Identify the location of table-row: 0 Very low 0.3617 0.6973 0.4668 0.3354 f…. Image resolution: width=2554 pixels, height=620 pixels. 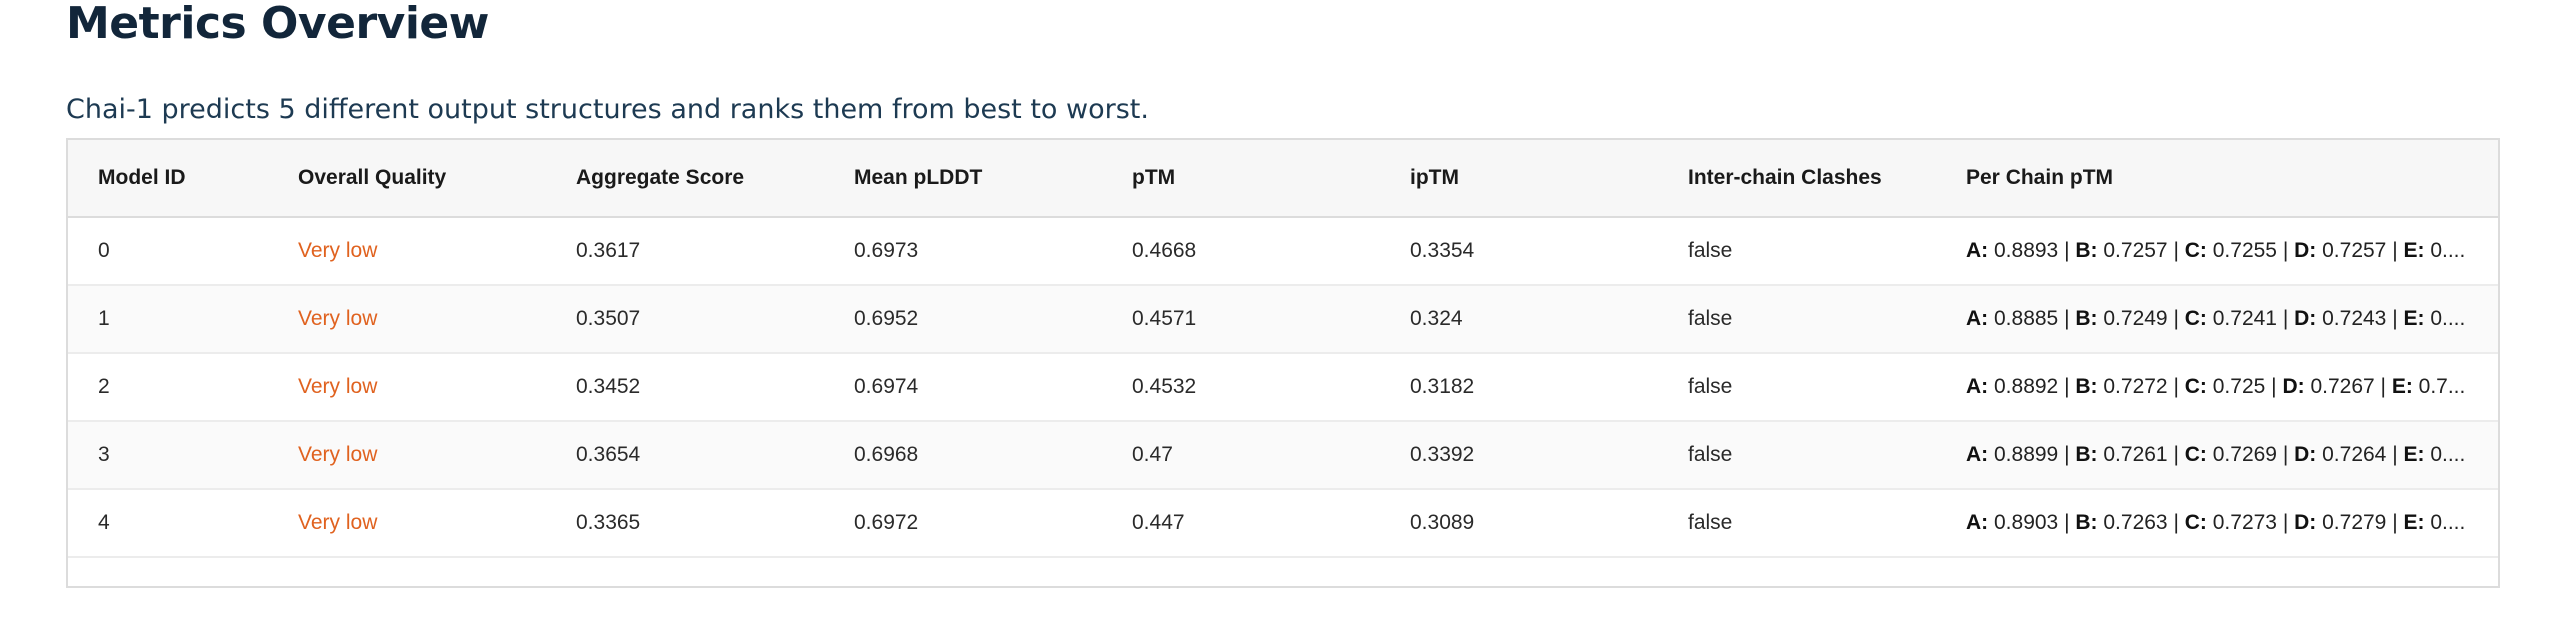
(1283, 252).